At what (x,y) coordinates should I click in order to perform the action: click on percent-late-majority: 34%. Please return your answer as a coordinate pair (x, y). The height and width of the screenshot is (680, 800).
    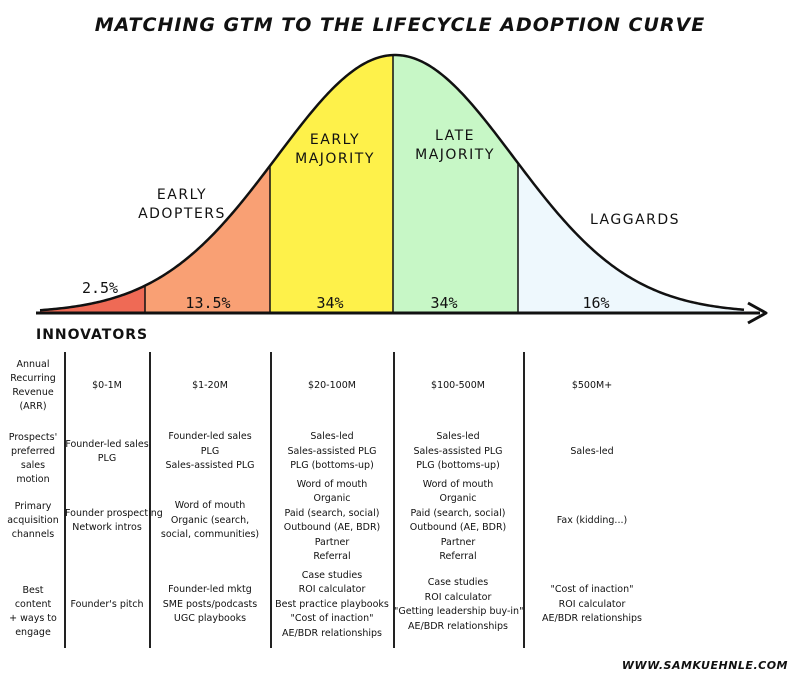
    Looking at the image, I should click on (444, 303).